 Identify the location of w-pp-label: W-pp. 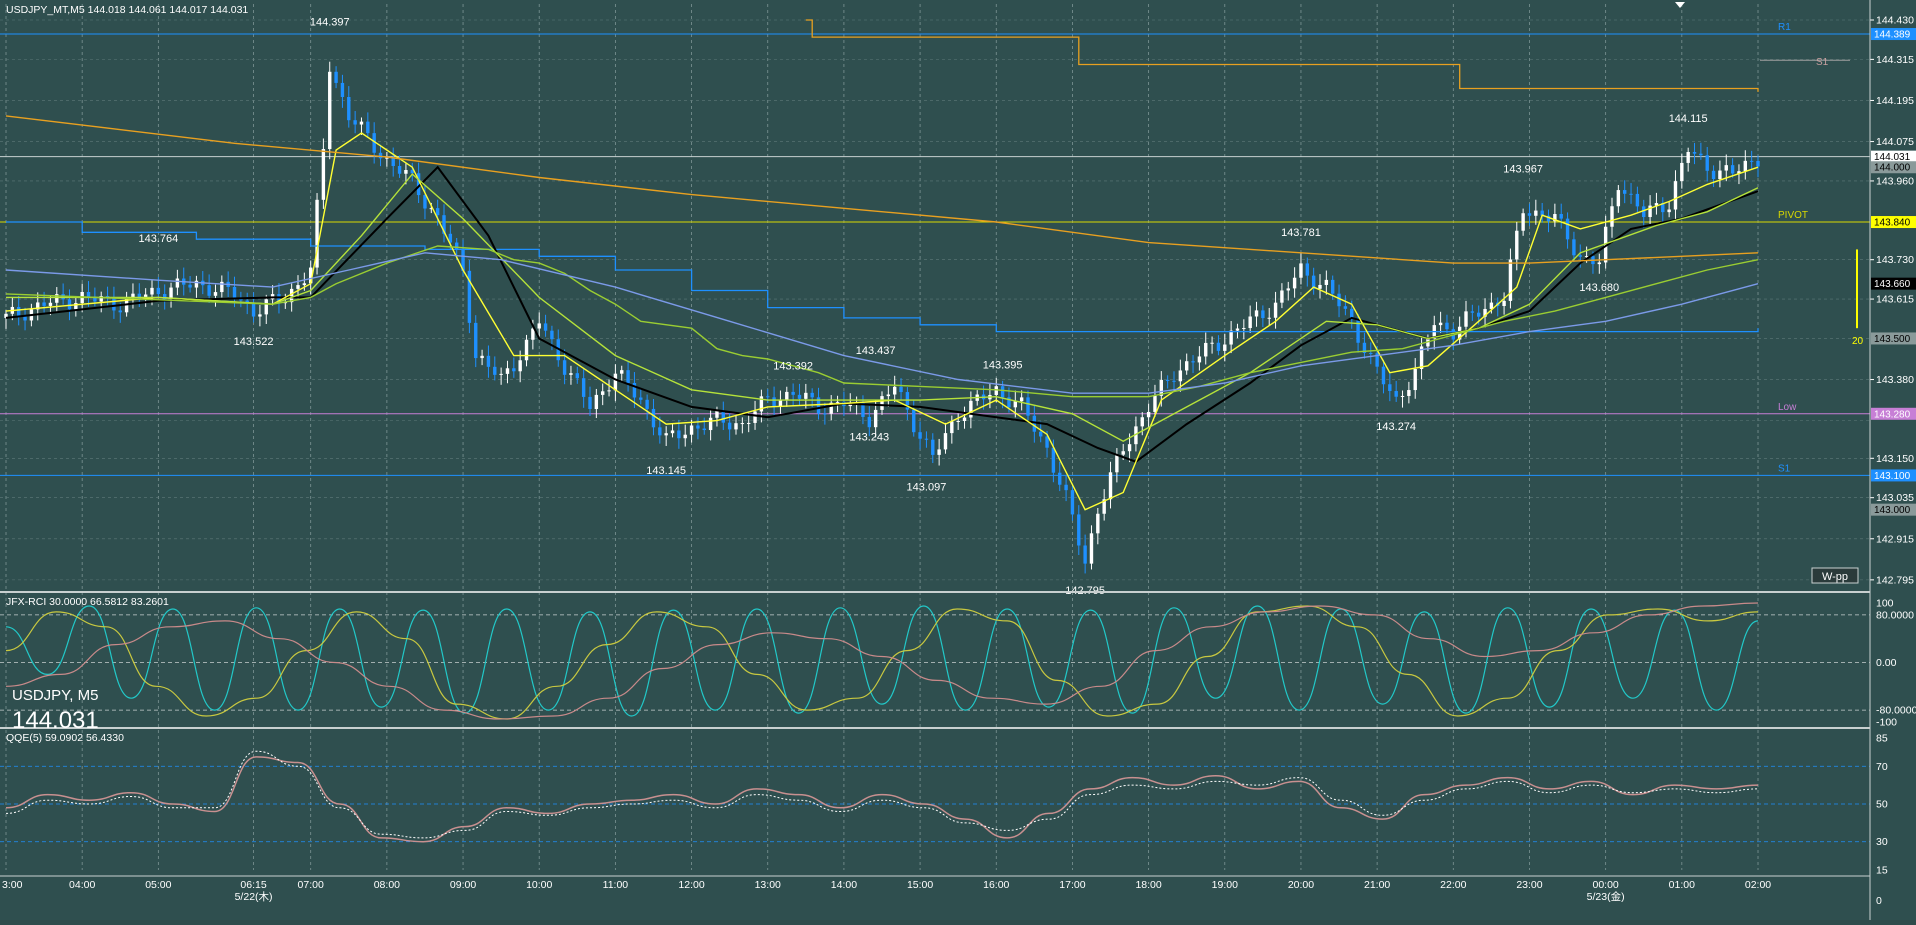
(1835, 577).